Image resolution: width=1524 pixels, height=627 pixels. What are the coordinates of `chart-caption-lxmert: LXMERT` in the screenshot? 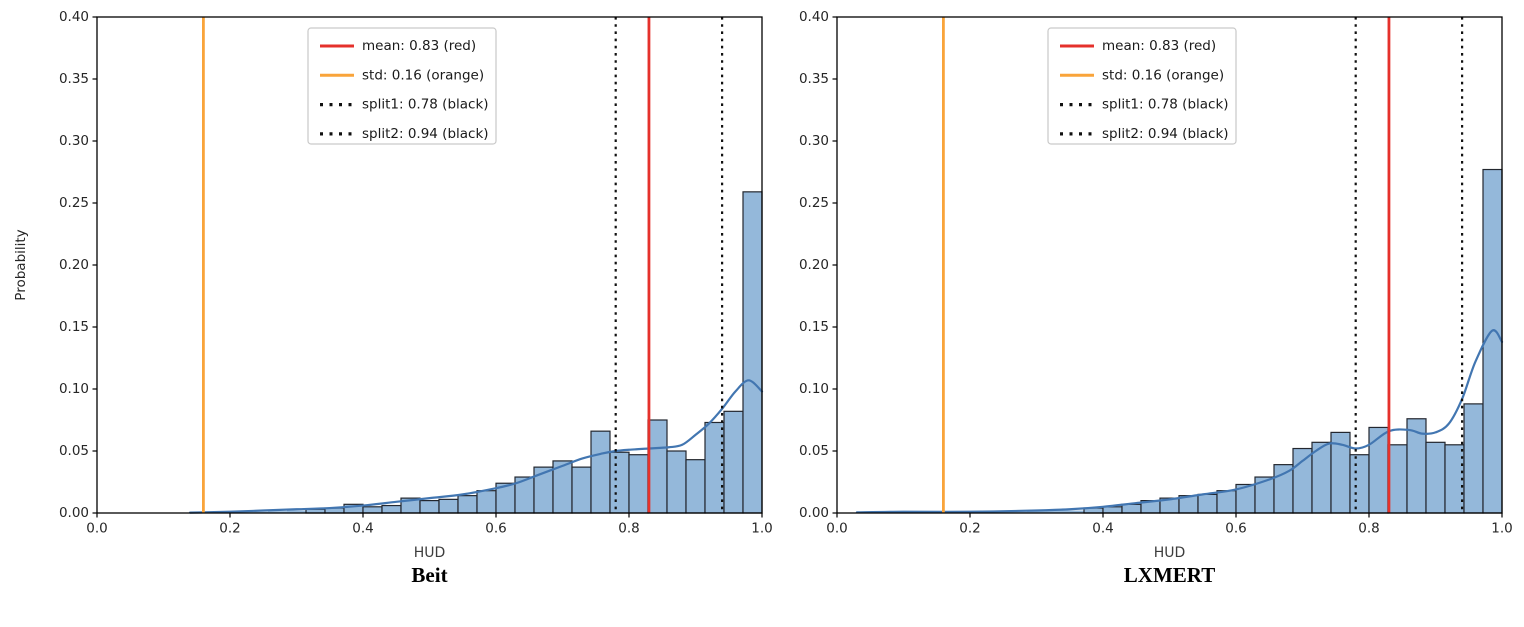 It's located at (1169, 575).